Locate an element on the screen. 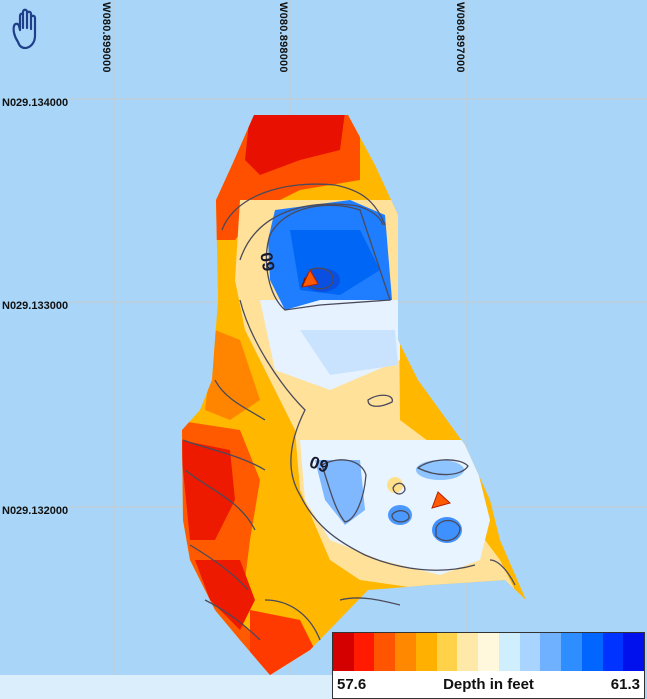  hand-icon is located at coordinates (24, 29).